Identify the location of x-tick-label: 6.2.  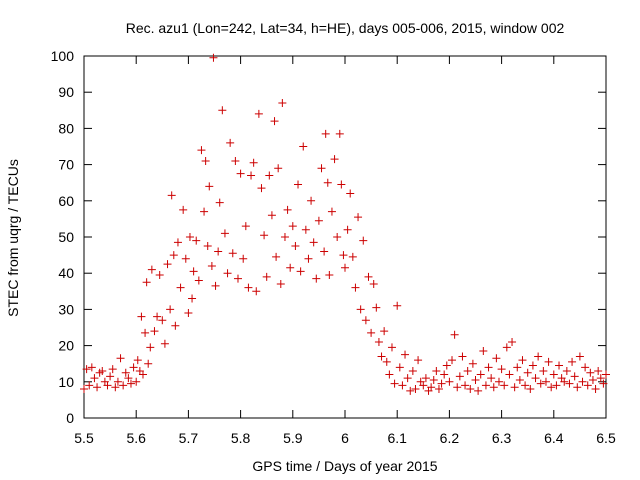
(450, 438).